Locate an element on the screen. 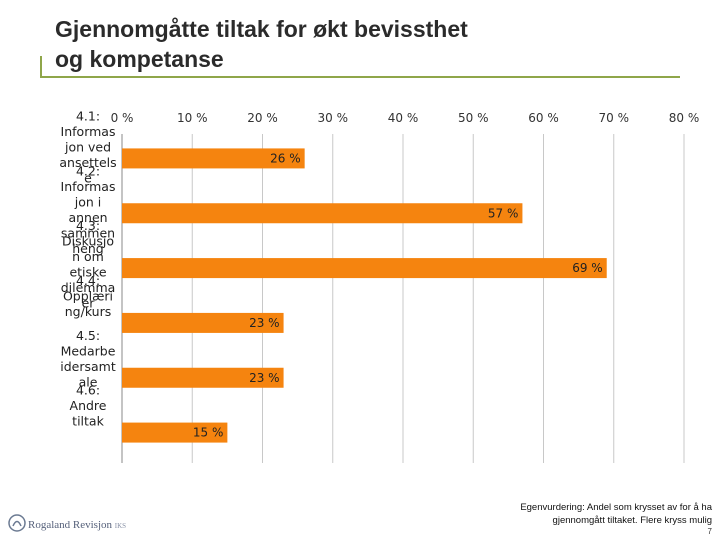 The height and width of the screenshot is (540, 720). category-label: idersamt is located at coordinates (88, 366).